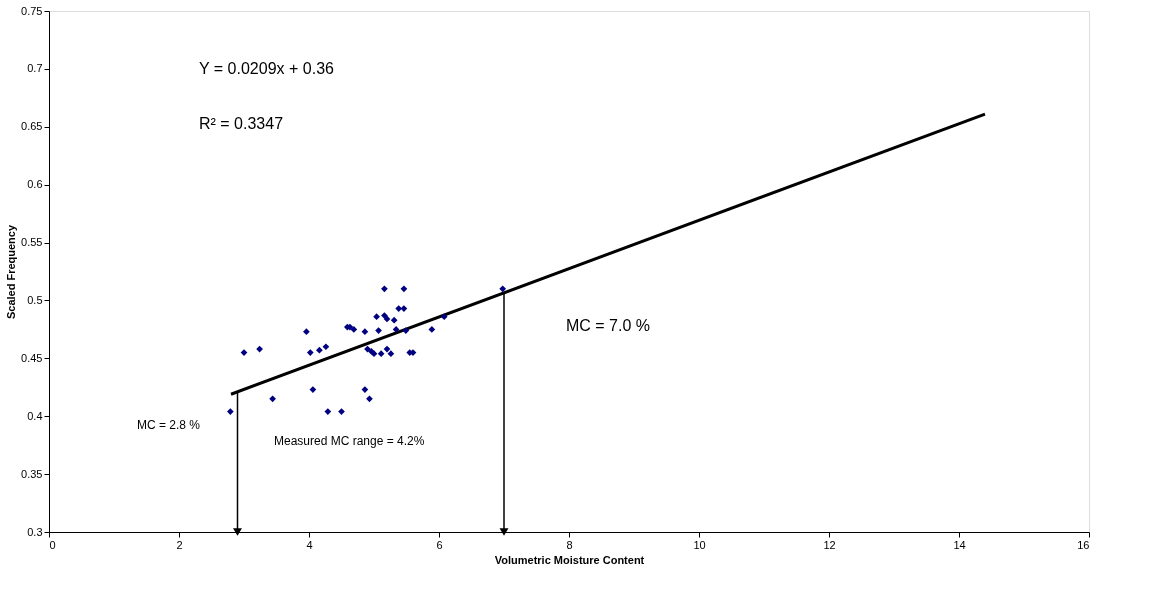  Describe the element at coordinates (32, 126) in the screenshot. I see `y-tick-label: 0.65` at that location.